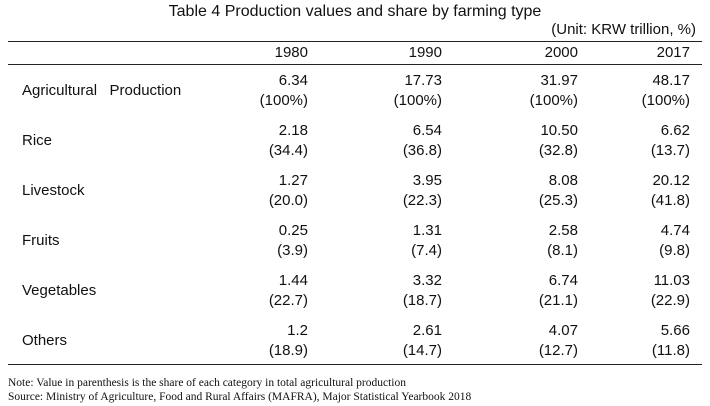 This screenshot has width=710, height=406. Describe the element at coordinates (674, 250) in the screenshot. I see `share-value: (9.8)` at that location.